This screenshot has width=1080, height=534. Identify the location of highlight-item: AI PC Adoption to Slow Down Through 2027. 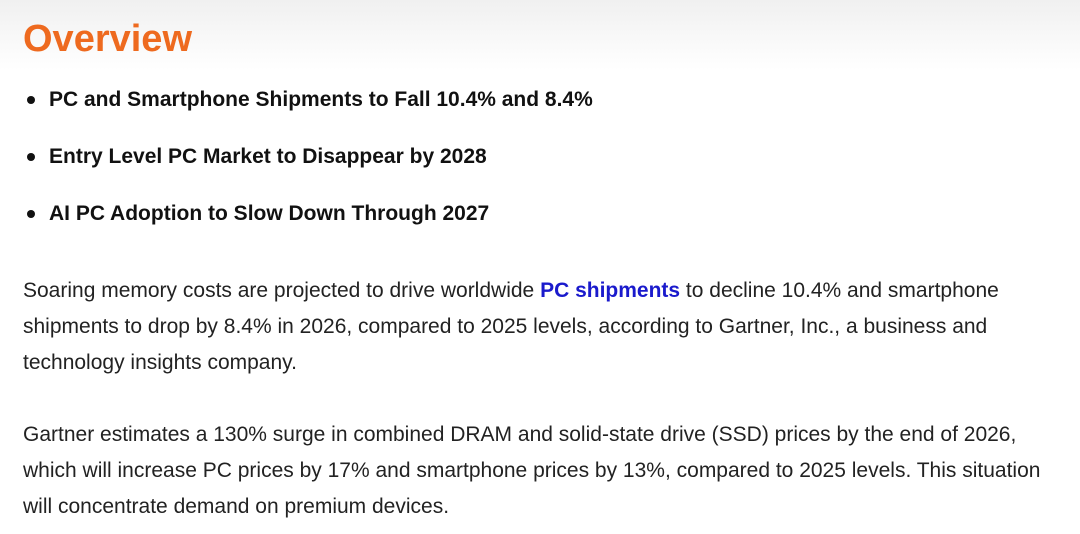
(308, 226).